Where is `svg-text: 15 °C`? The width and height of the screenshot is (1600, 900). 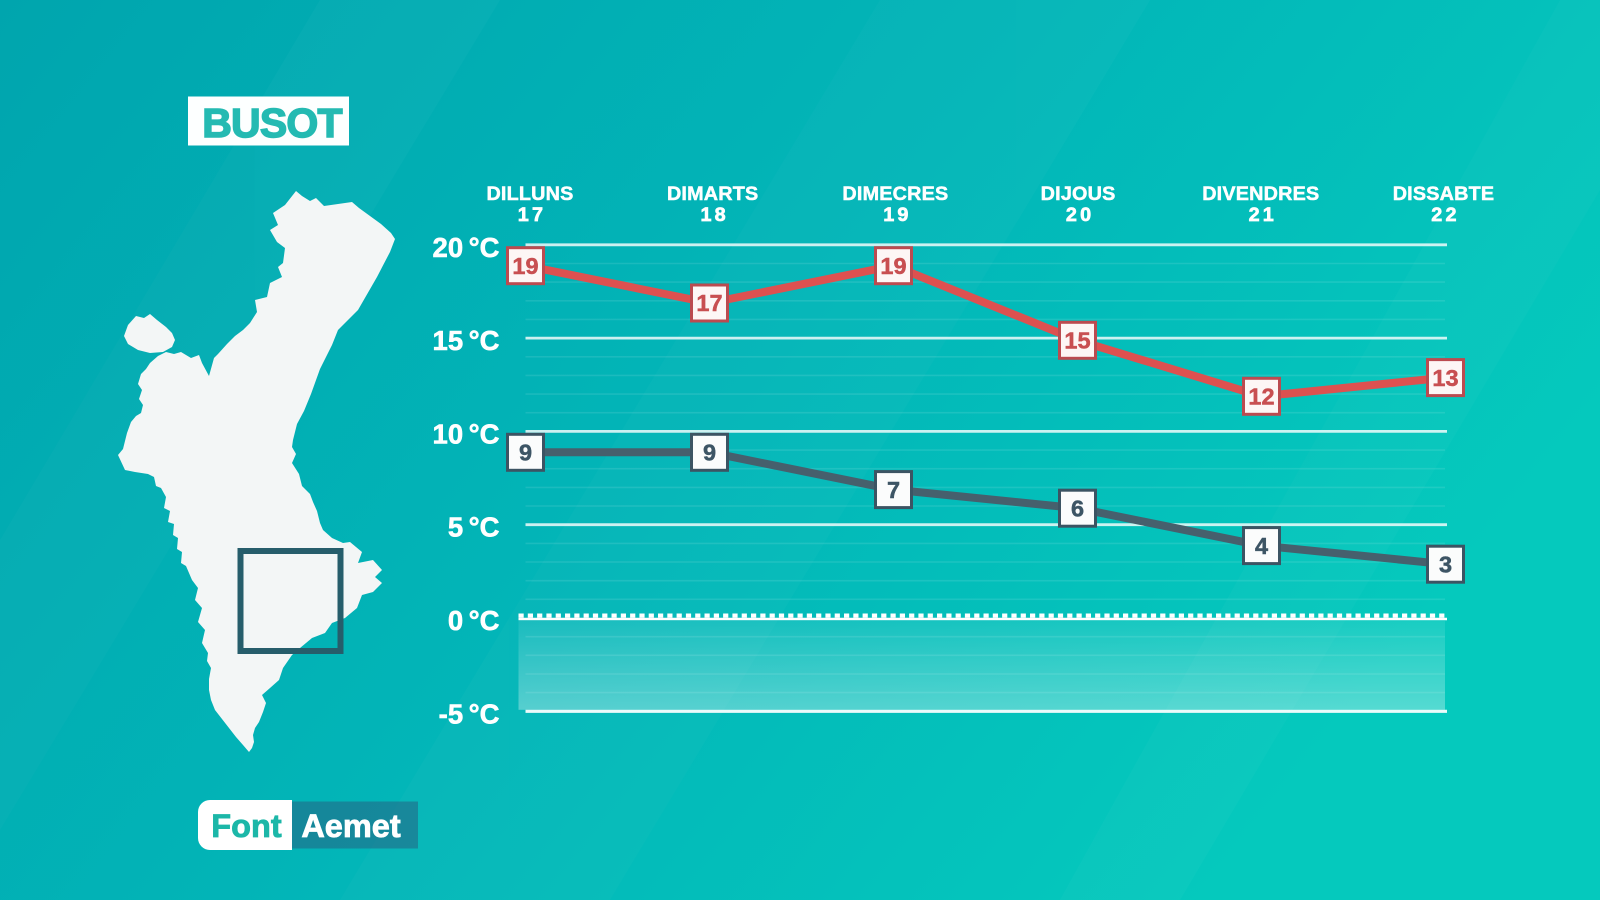 svg-text: 15 °C is located at coordinates (466, 340).